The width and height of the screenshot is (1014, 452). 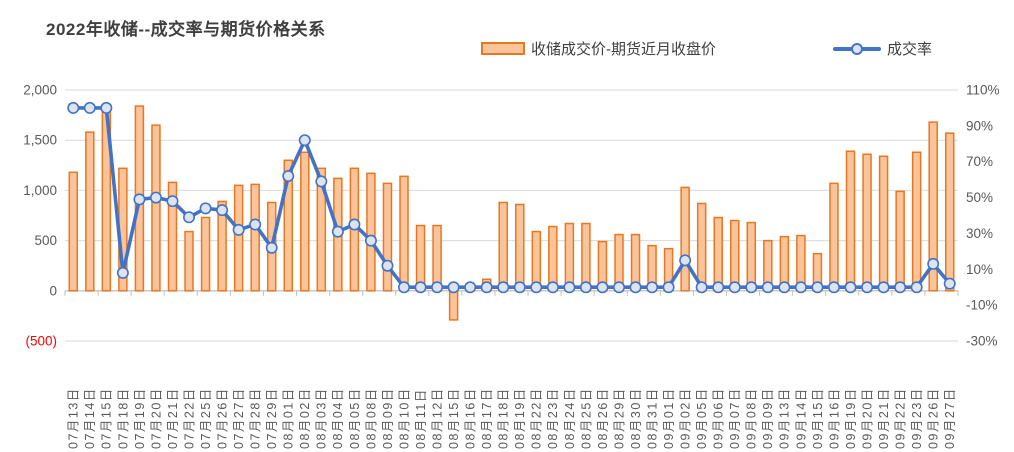 I want to click on x-axis-label: 08月29日, so click(x=619, y=418).